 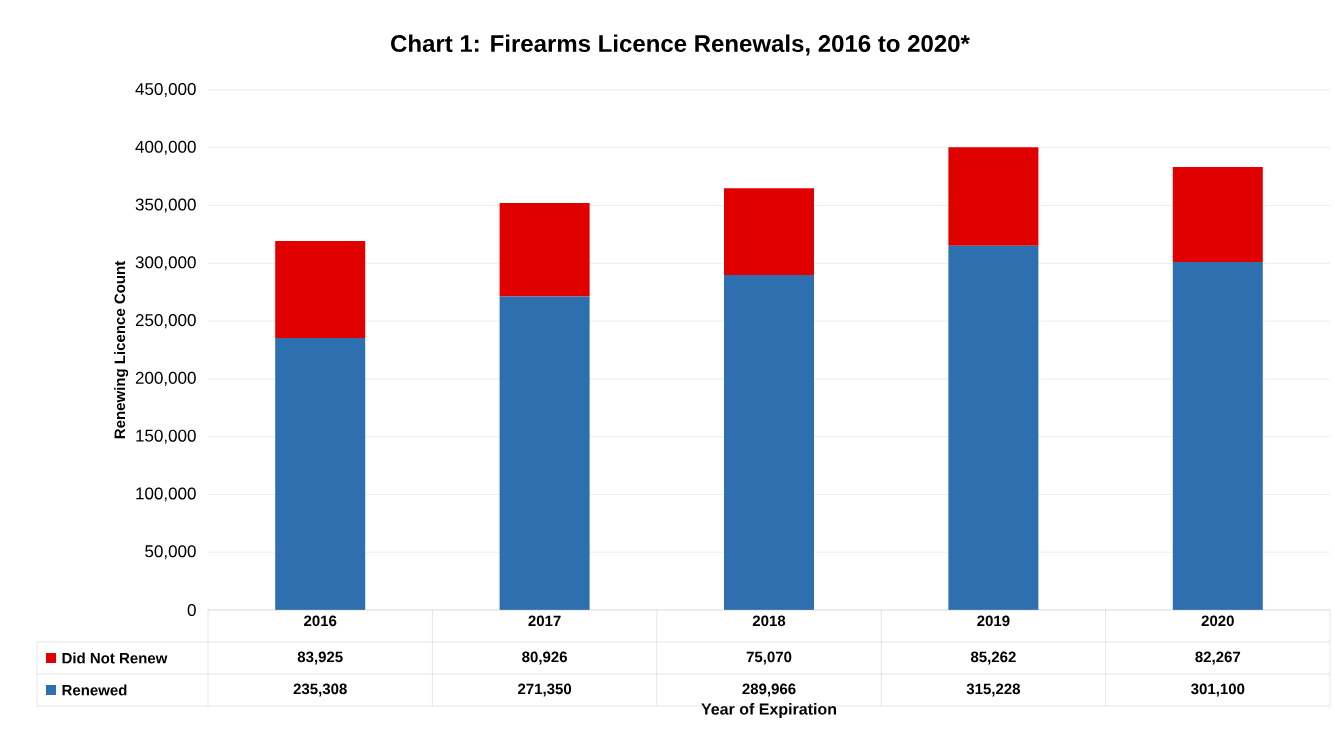 What do you see at coordinates (1218, 690) in the screenshot?
I see `data-label: 301,100` at bounding box center [1218, 690].